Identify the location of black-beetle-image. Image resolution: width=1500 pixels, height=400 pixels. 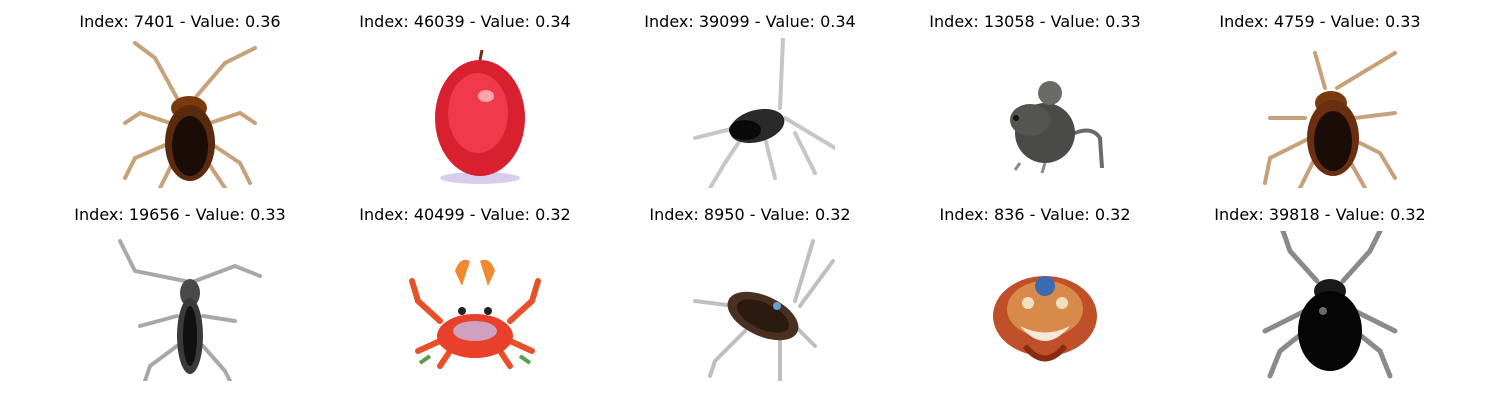
(1330, 305).